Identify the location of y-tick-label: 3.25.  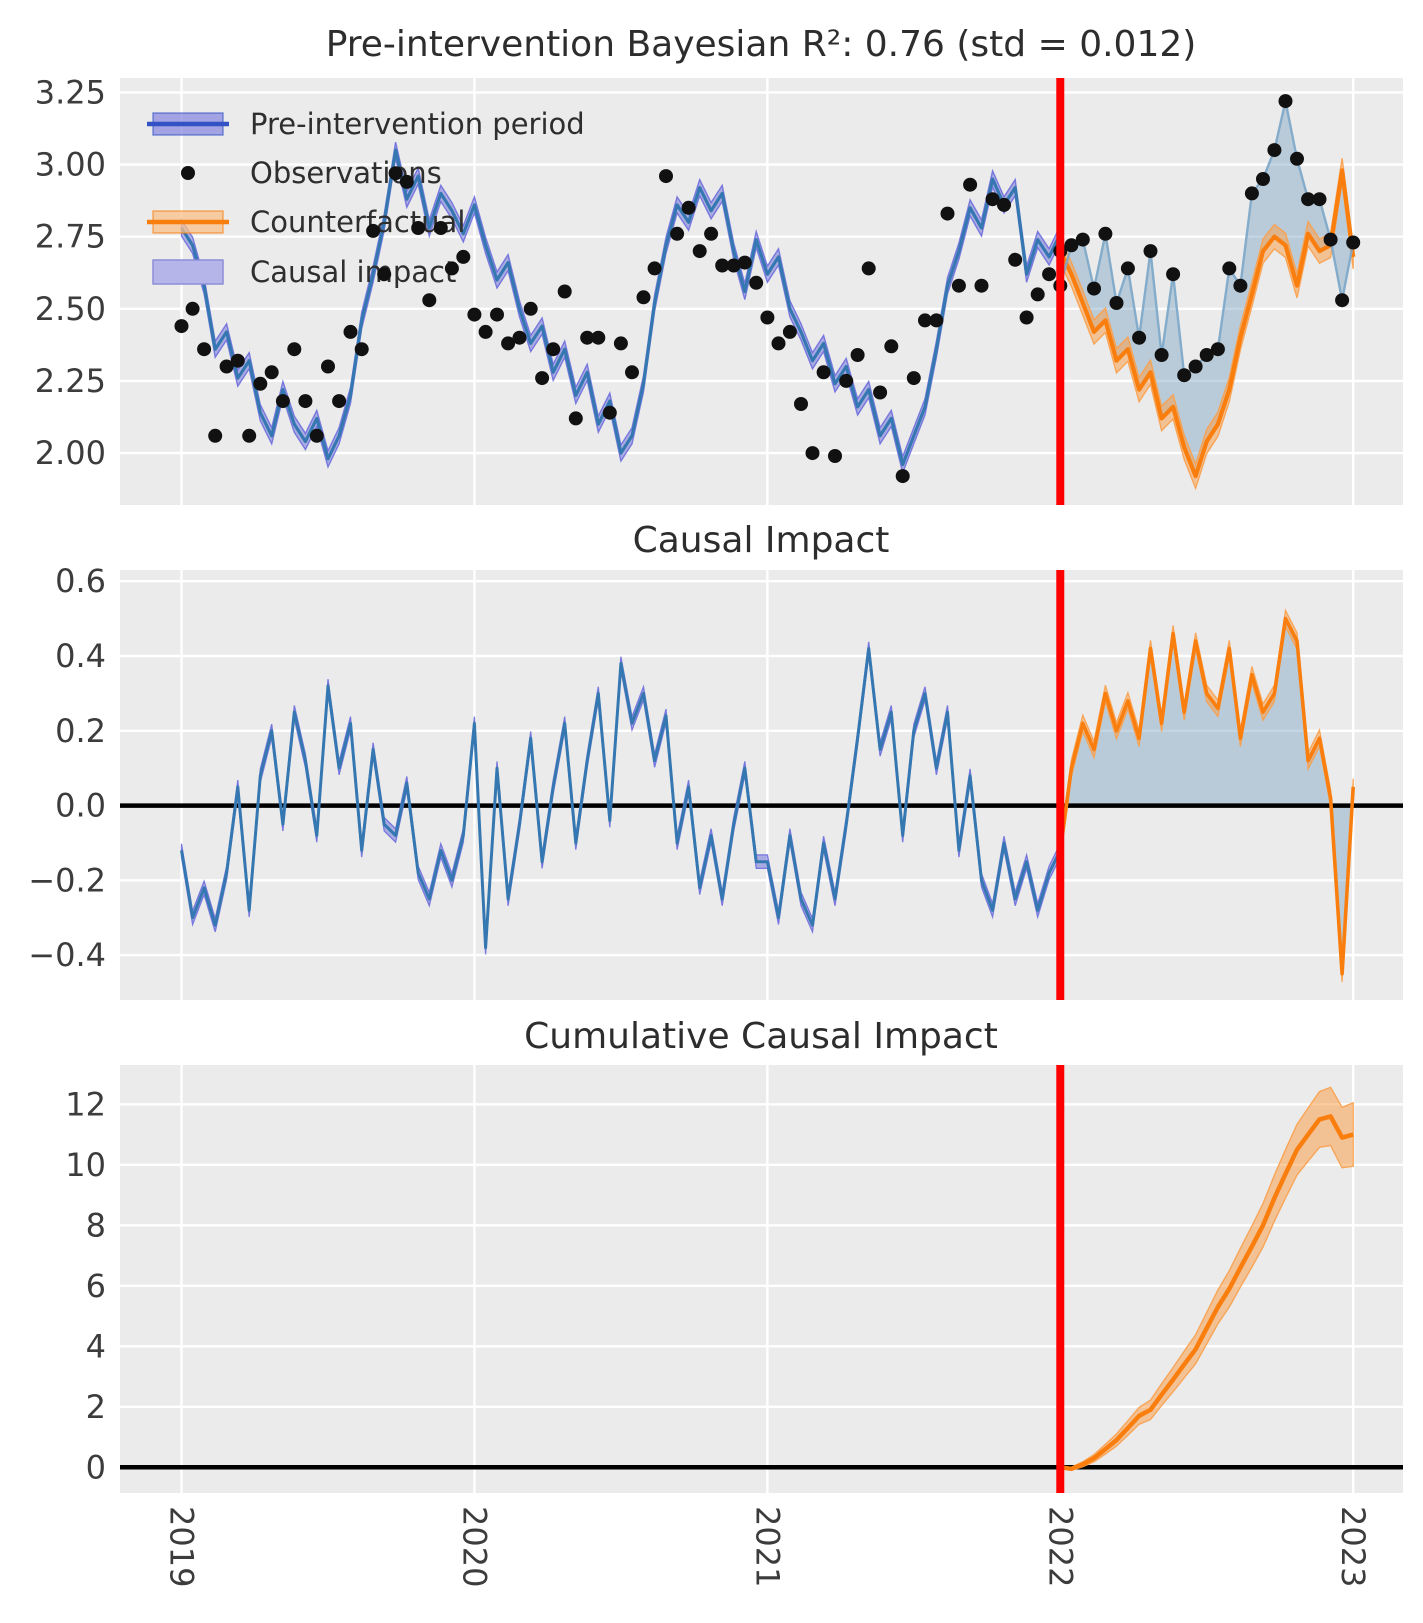
(70, 92).